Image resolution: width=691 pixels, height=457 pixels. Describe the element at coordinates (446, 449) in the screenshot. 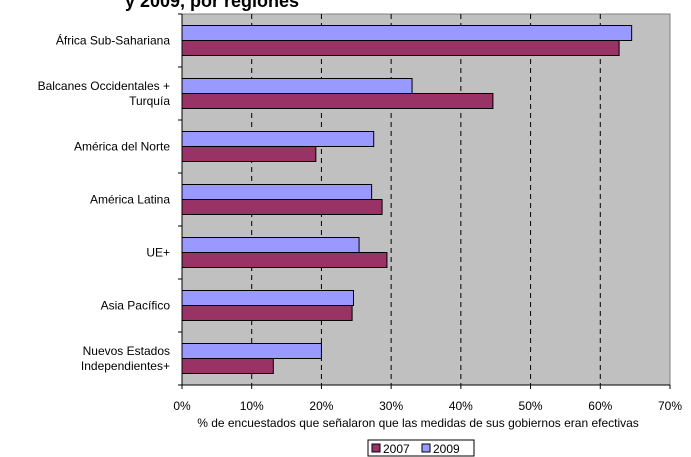

I see `legend-label-2009: 2009` at that location.